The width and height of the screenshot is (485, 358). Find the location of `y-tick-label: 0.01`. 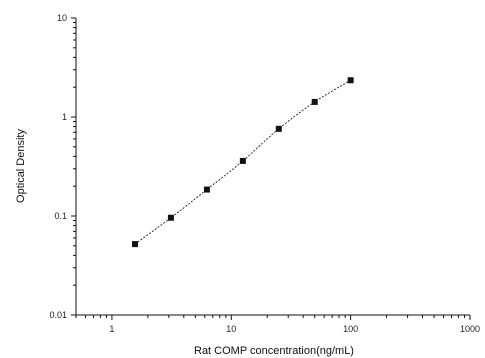

y-tick-label: 0.01 is located at coordinates (58, 315).